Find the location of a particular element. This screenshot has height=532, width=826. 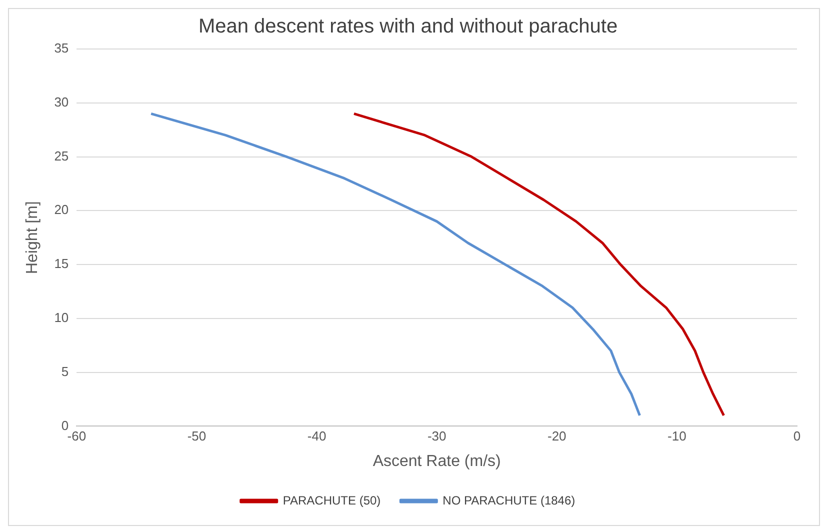

y-tick-label: 0 is located at coordinates (65, 425).